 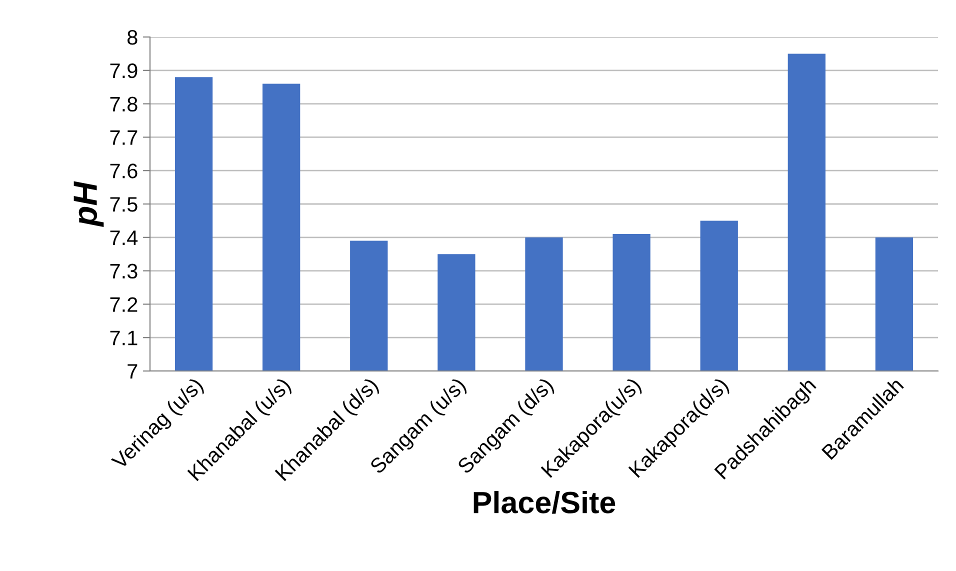 I want to click on y-tick-label: 7.1, so click(x=124, y=338).